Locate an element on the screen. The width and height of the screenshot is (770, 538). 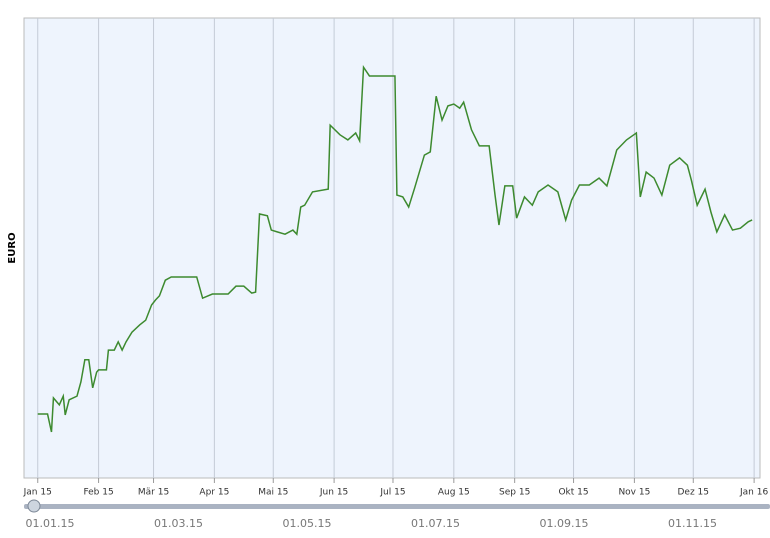
navigator-label: 01.05.15 is located at coordinates (307, 523).